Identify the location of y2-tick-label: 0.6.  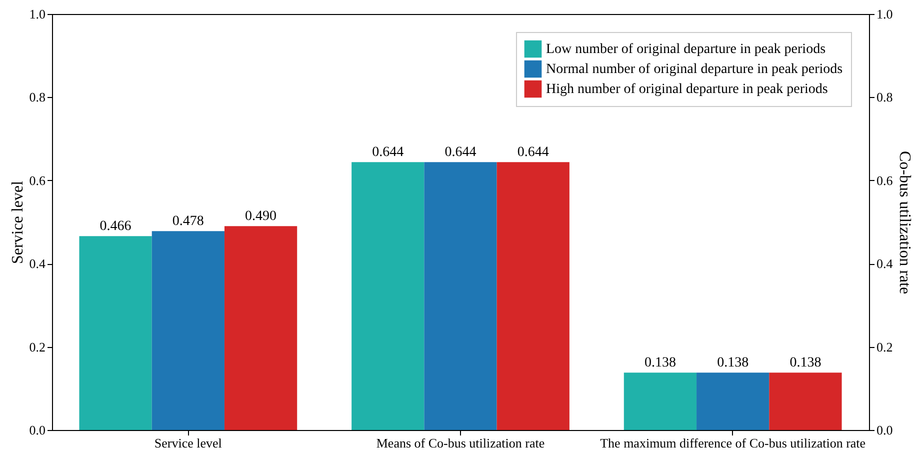
(885, 180).